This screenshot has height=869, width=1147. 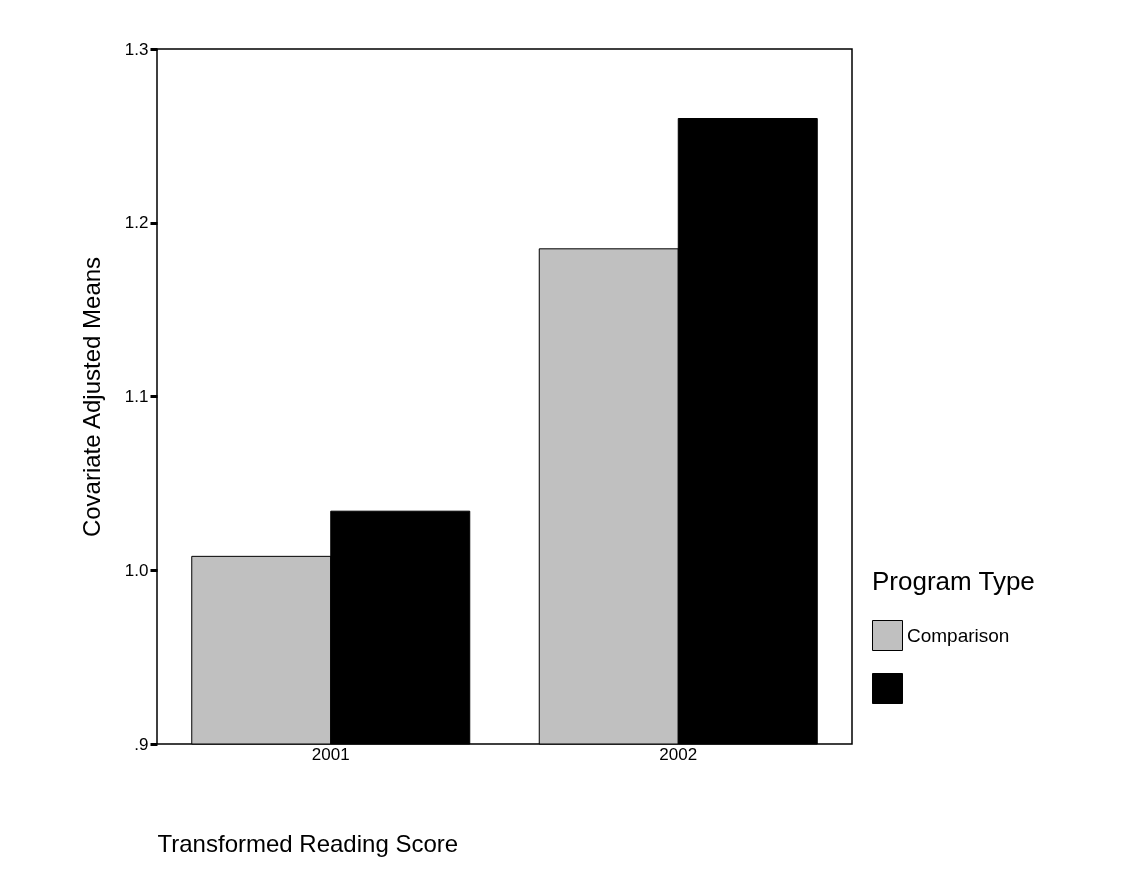 What do you see at coordinates (136, 570) in the screenshot?
I see `y-tick-label: 1.0` at bounding box center [136, 570].